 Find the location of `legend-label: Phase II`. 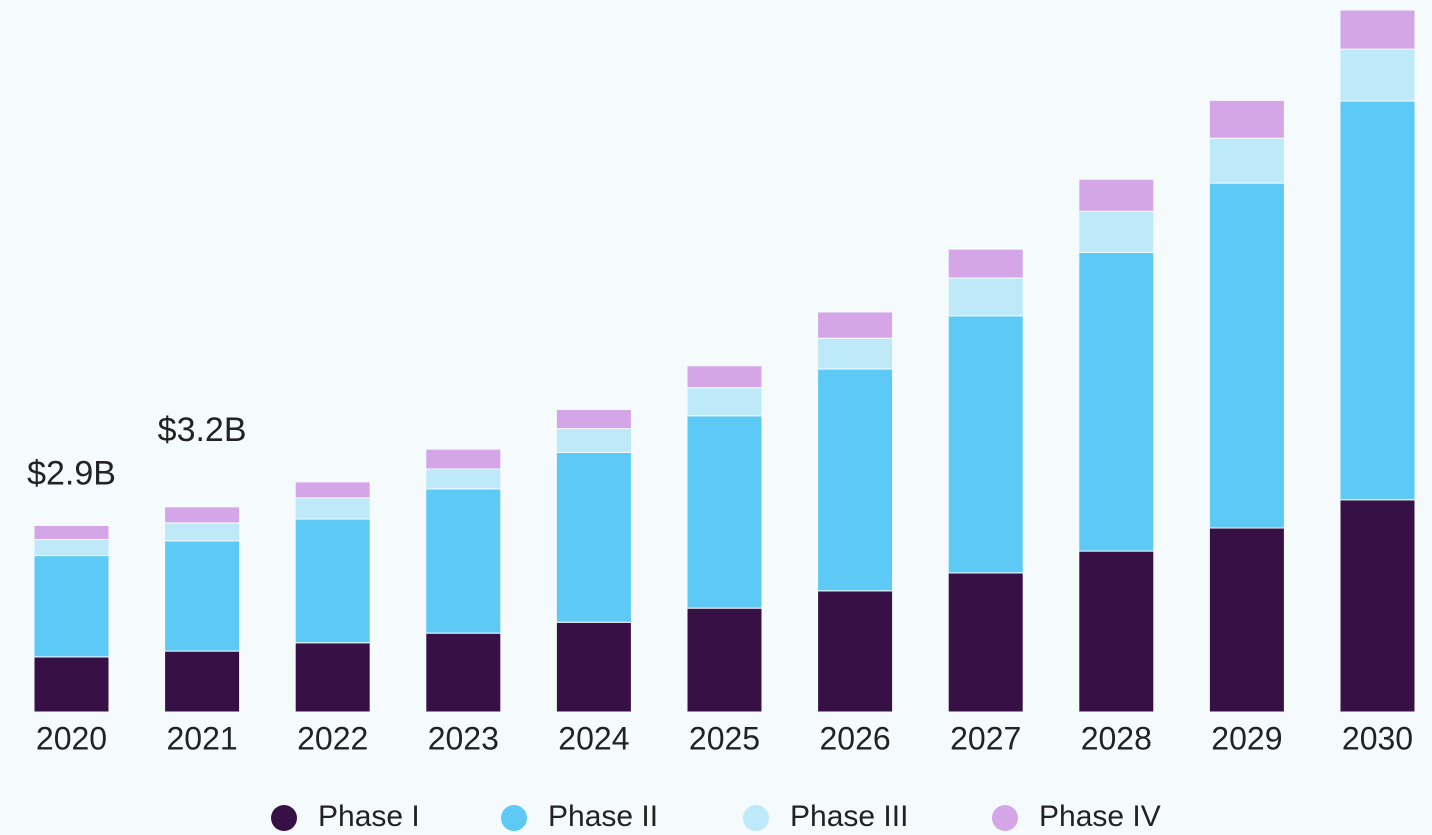

legend-label: Phase II is located at coordinates (603, 816).